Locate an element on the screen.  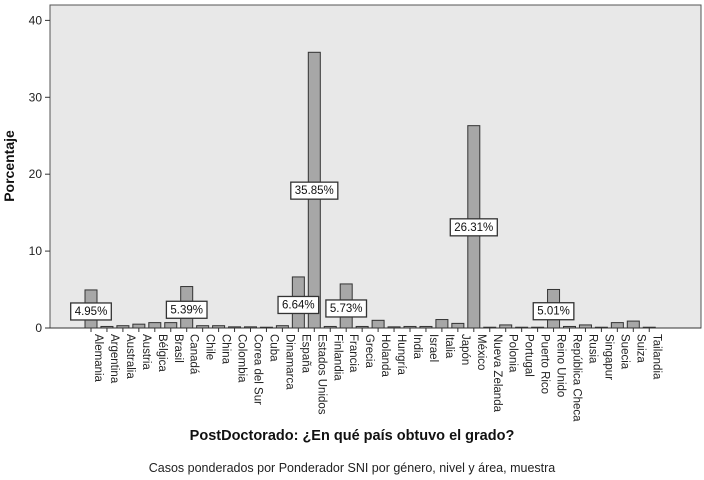
data-label: 26.31% is located at coordinates (473, 227).